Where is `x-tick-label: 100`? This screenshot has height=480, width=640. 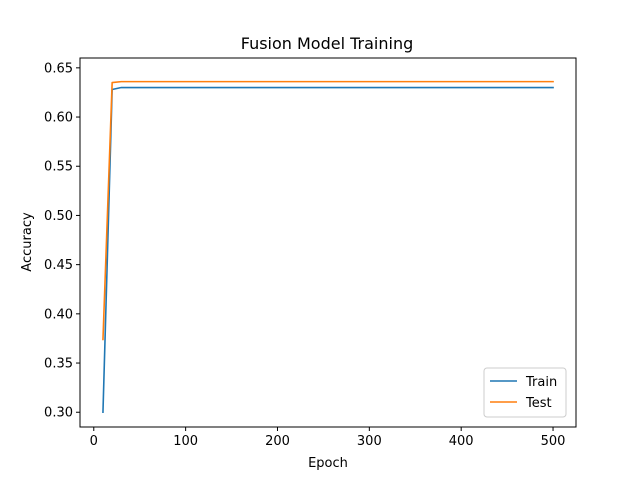 x-tick-label: 100 is located at coordinates (185, 441).